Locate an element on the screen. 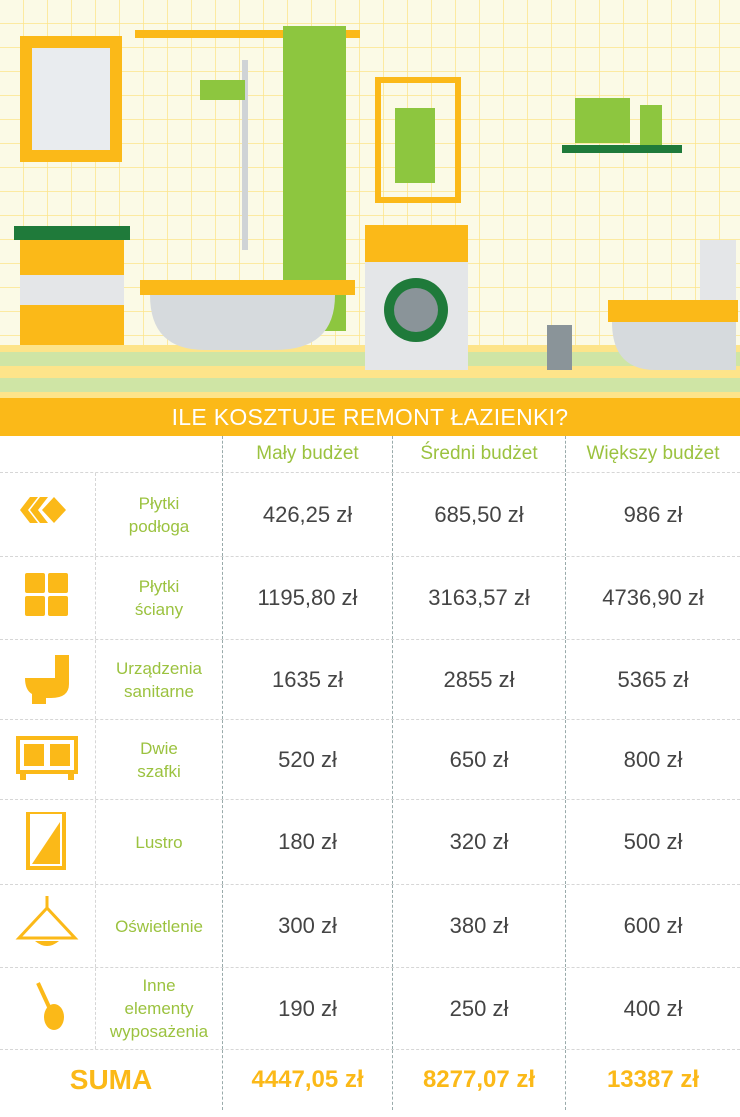 The width and height of the screenshot is (740, 1117). sum-label: SUMA is located at coordinates (111, 1079).